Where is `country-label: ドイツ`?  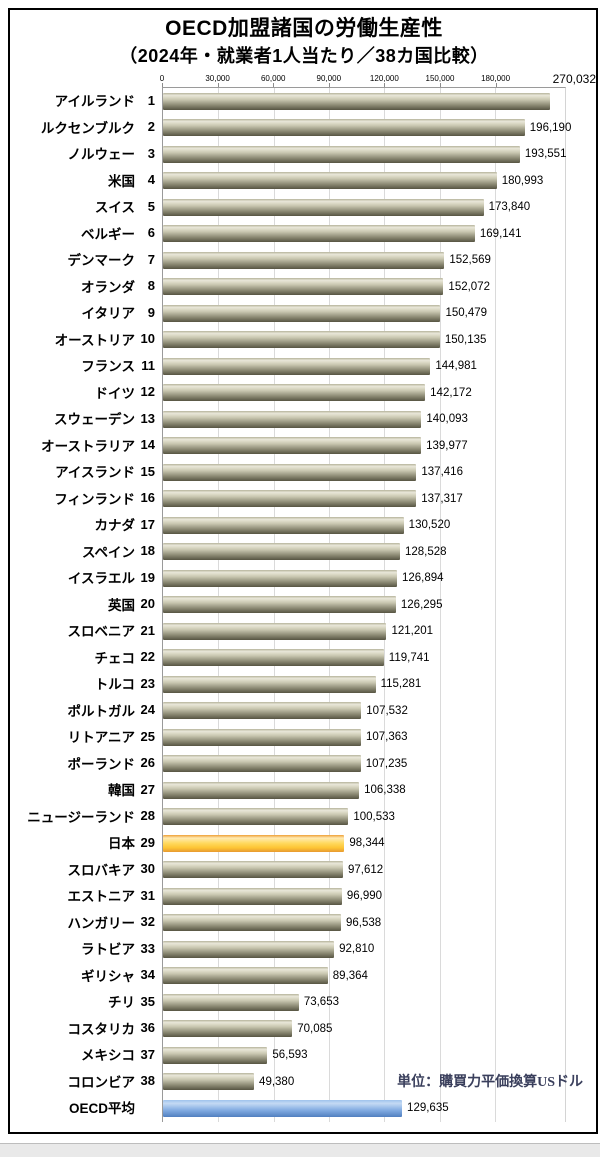
country-label: ドイツ is located at coordinates (115, 393).